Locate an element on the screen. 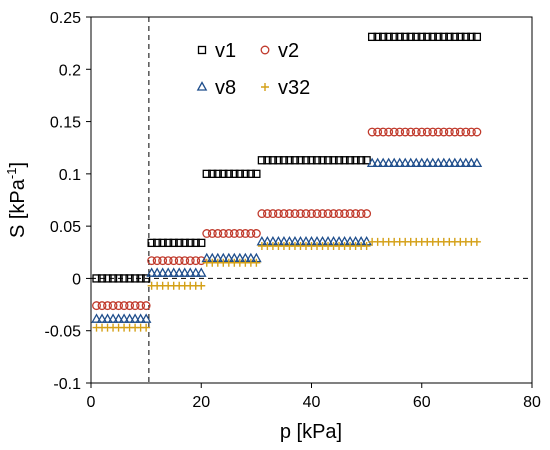 This screenshot has width=550, height=450. y-tick-label: 0.05 is located at coordinates (65, 227).